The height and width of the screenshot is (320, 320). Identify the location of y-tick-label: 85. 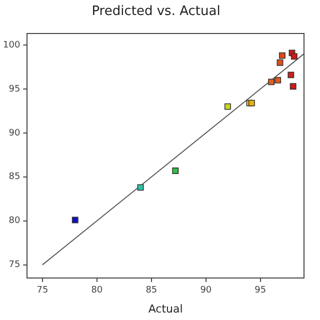
(14, 177).